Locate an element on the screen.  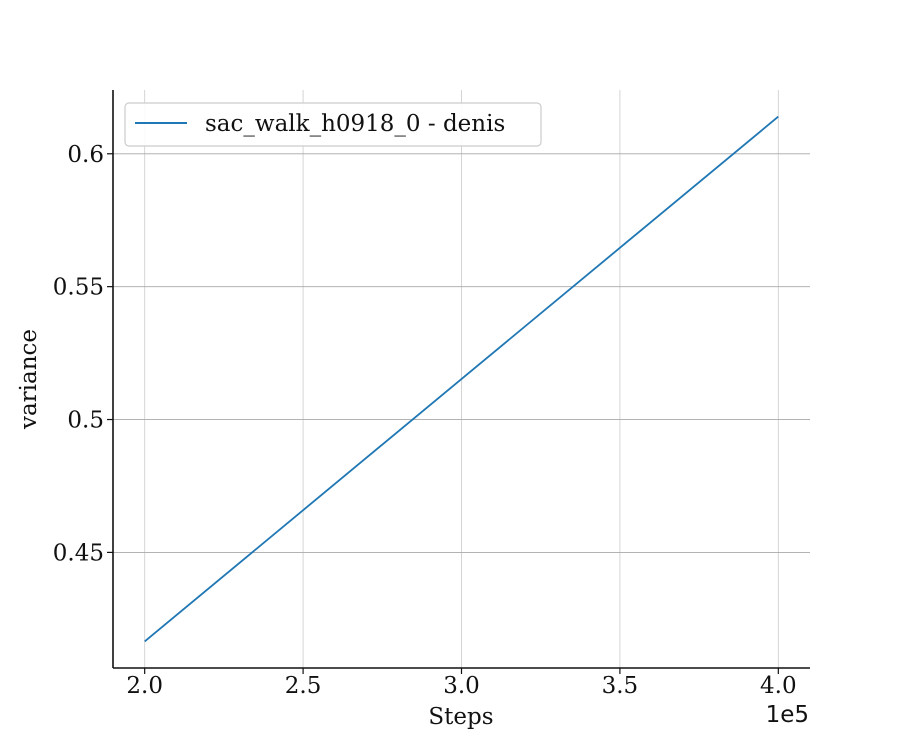
x-tick-label: 2.5 is located at coordinates (303, 686).